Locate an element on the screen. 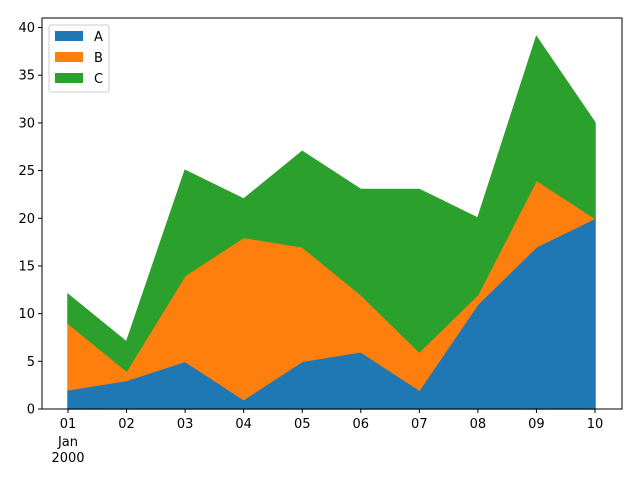  x-tick-label: 06 is located at coordinates (361, 424).